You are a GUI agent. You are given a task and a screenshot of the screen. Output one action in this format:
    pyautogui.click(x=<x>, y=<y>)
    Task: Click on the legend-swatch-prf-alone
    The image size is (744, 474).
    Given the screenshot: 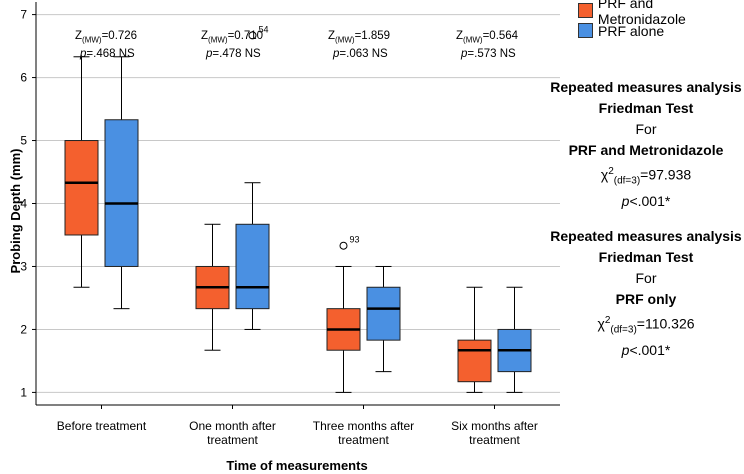 What is the action you would take?
    pyautogui.click(x=585, y=30)
    